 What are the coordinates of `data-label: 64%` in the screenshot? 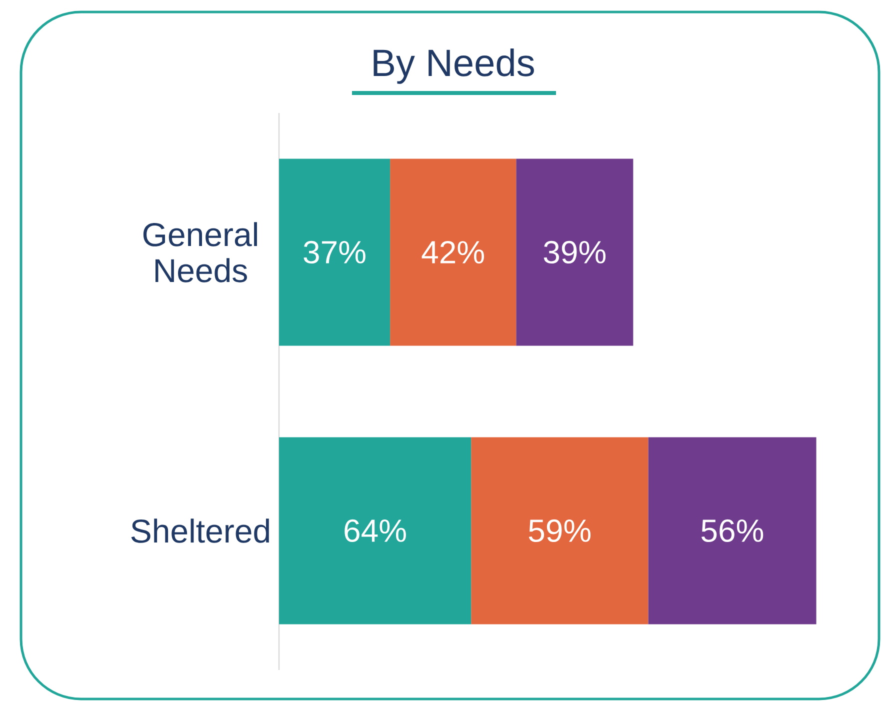 It's located at (375, 530).